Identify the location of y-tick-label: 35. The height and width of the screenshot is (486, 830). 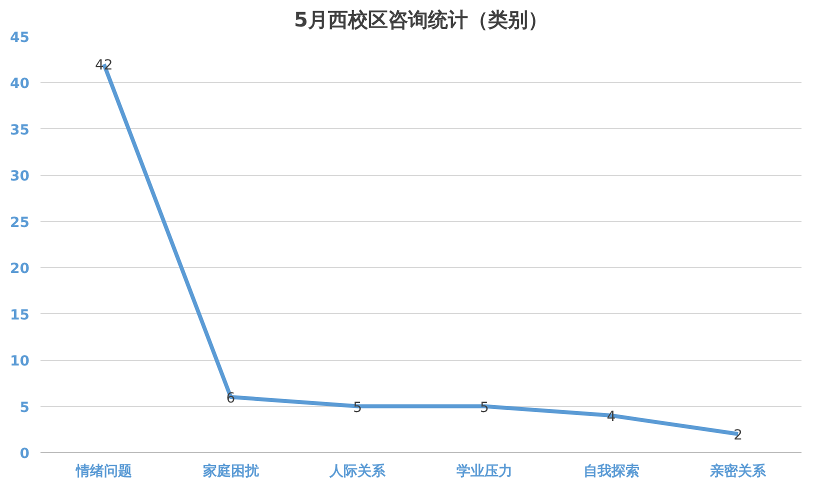
(20, 130).